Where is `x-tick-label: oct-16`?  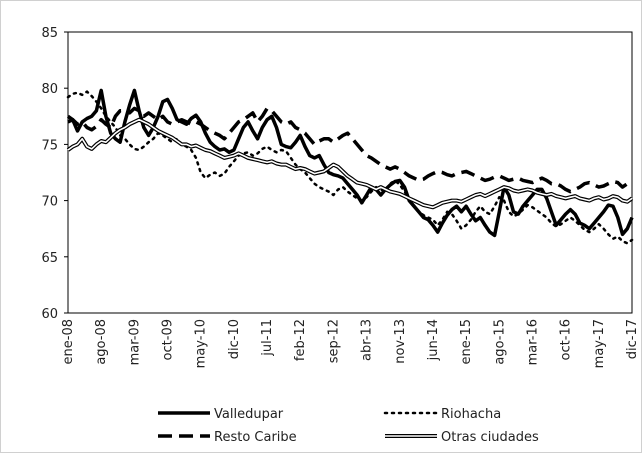
x-tick-label: oct-16 is located at coordinates (566, 339).